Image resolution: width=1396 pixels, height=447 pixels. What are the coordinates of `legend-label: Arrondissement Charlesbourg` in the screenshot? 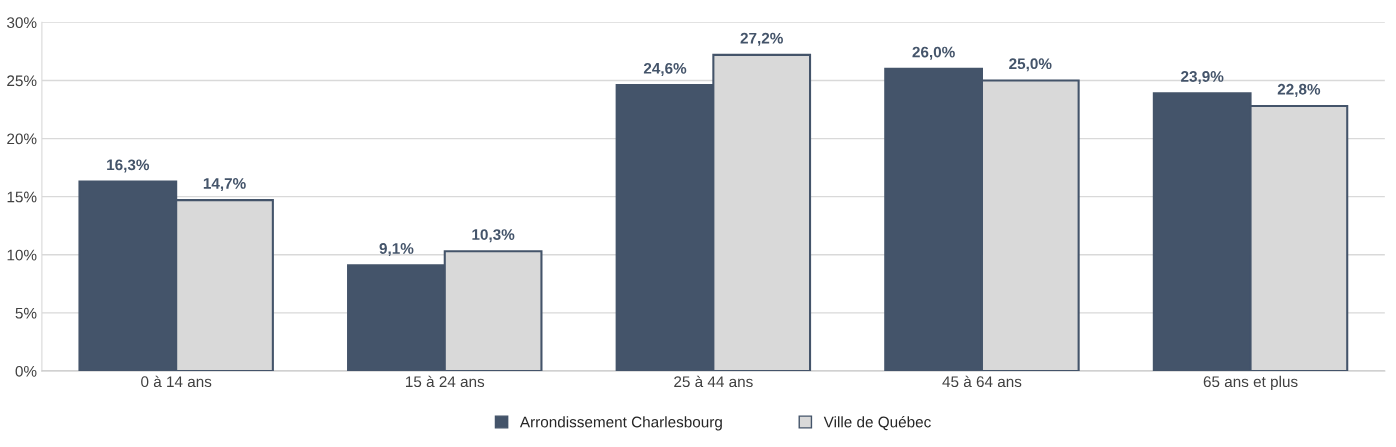 It's located at (620, 423).